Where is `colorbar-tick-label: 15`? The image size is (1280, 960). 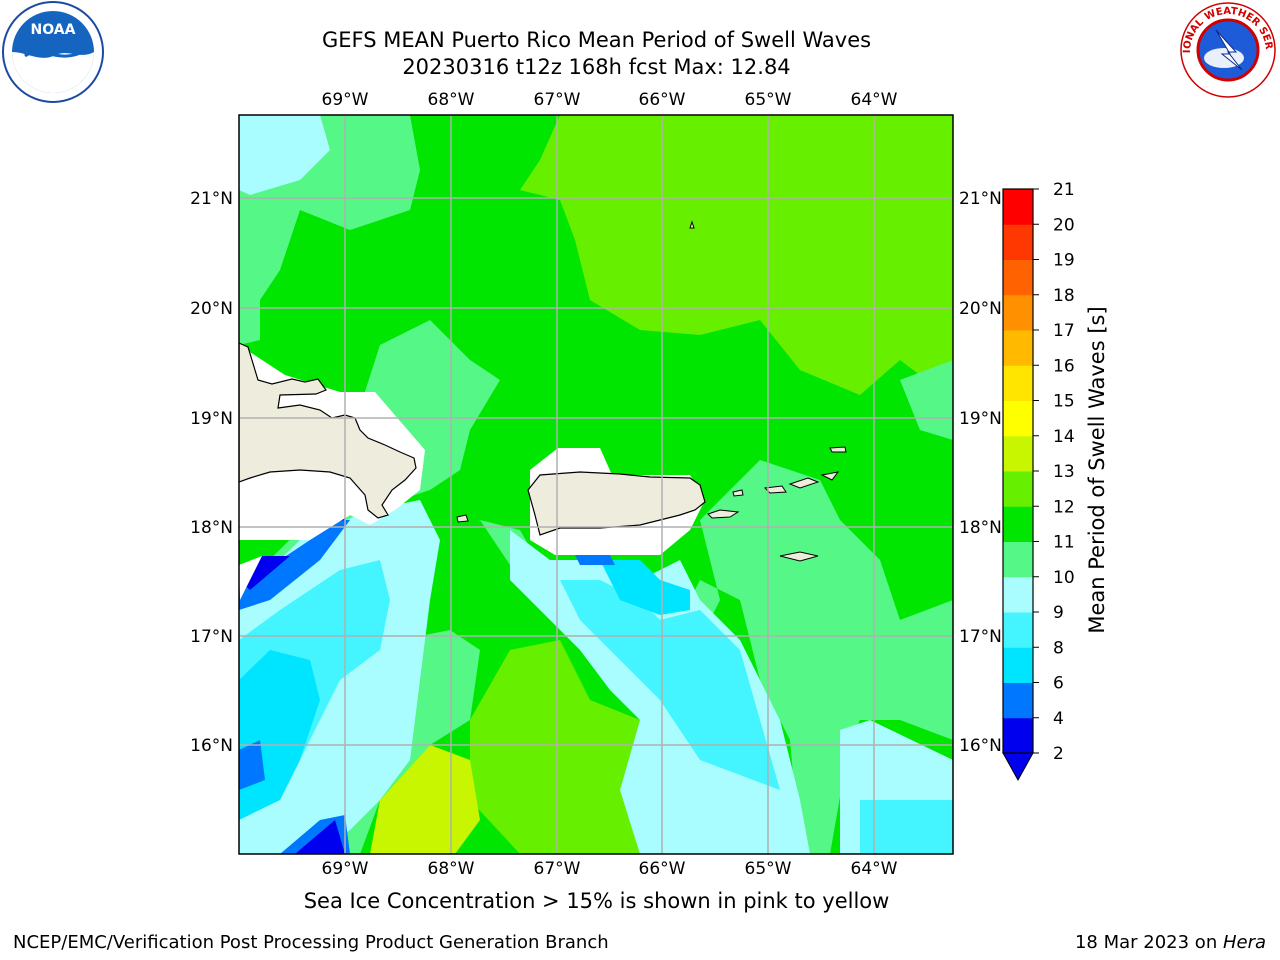
colorbar-tick-label: 15 is located at coordinates (1064, 402).